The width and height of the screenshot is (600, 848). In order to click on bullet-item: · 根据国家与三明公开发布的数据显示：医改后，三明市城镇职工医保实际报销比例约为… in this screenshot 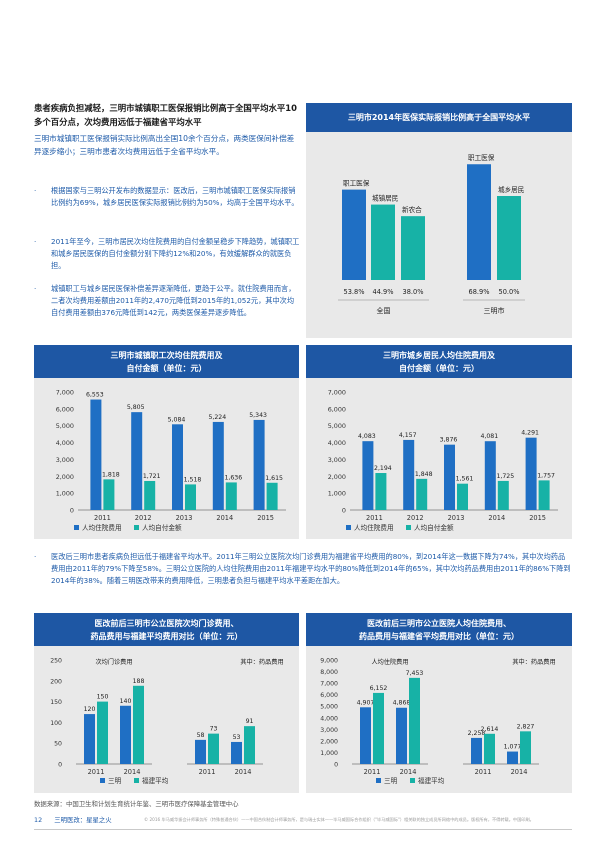, I will do `click(167, 197)`.